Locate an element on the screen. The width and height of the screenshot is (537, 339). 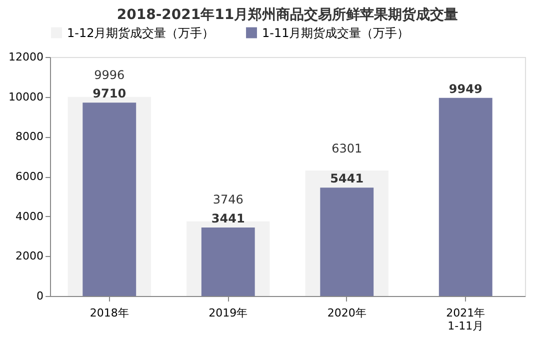
data-label: 9996 is located at coordinates (109, 75).